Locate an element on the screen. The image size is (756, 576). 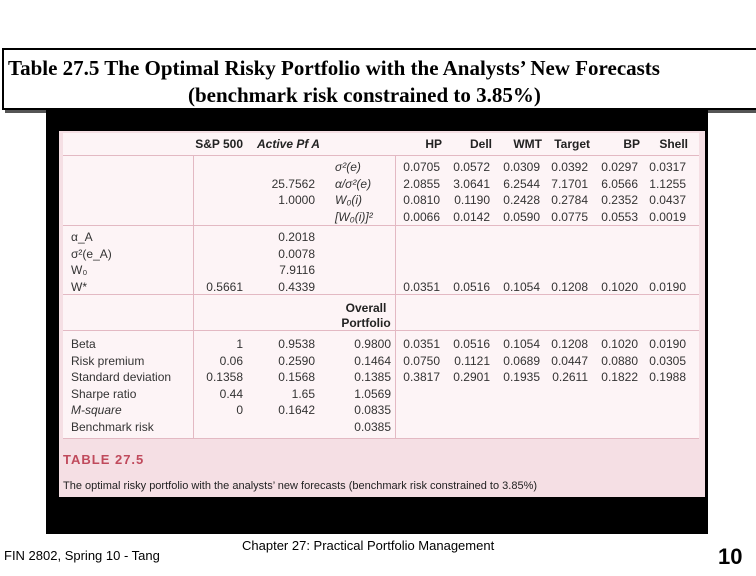
cell-value: 0.0775 is located at coordinates (569, 216).